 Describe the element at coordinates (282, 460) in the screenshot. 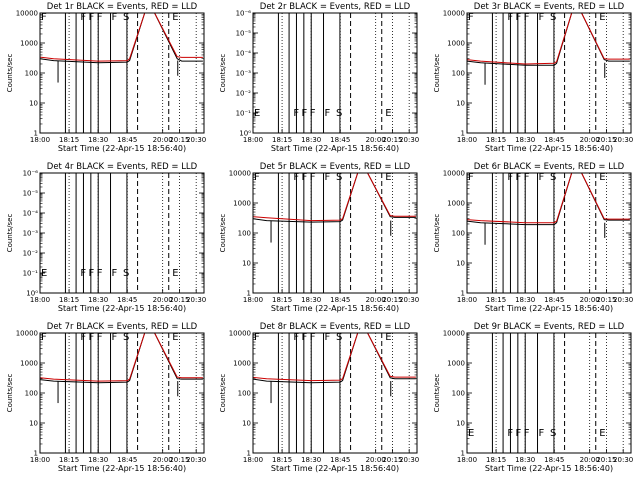

I see `det8-xtick-label: 18:15` at that location.